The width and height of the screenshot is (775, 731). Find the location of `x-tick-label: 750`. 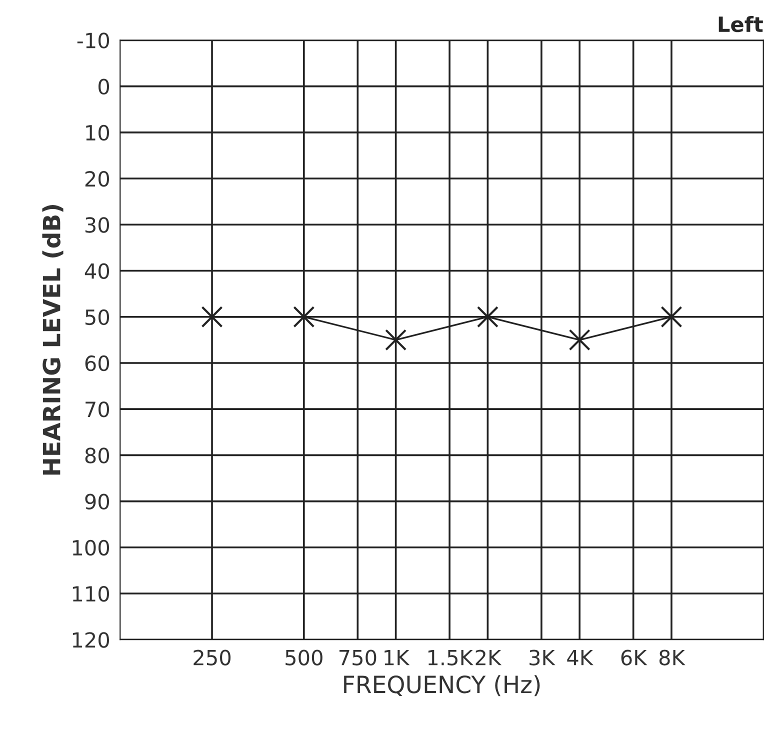

x-tick-label: 750 is located at coordinates (357, 658).